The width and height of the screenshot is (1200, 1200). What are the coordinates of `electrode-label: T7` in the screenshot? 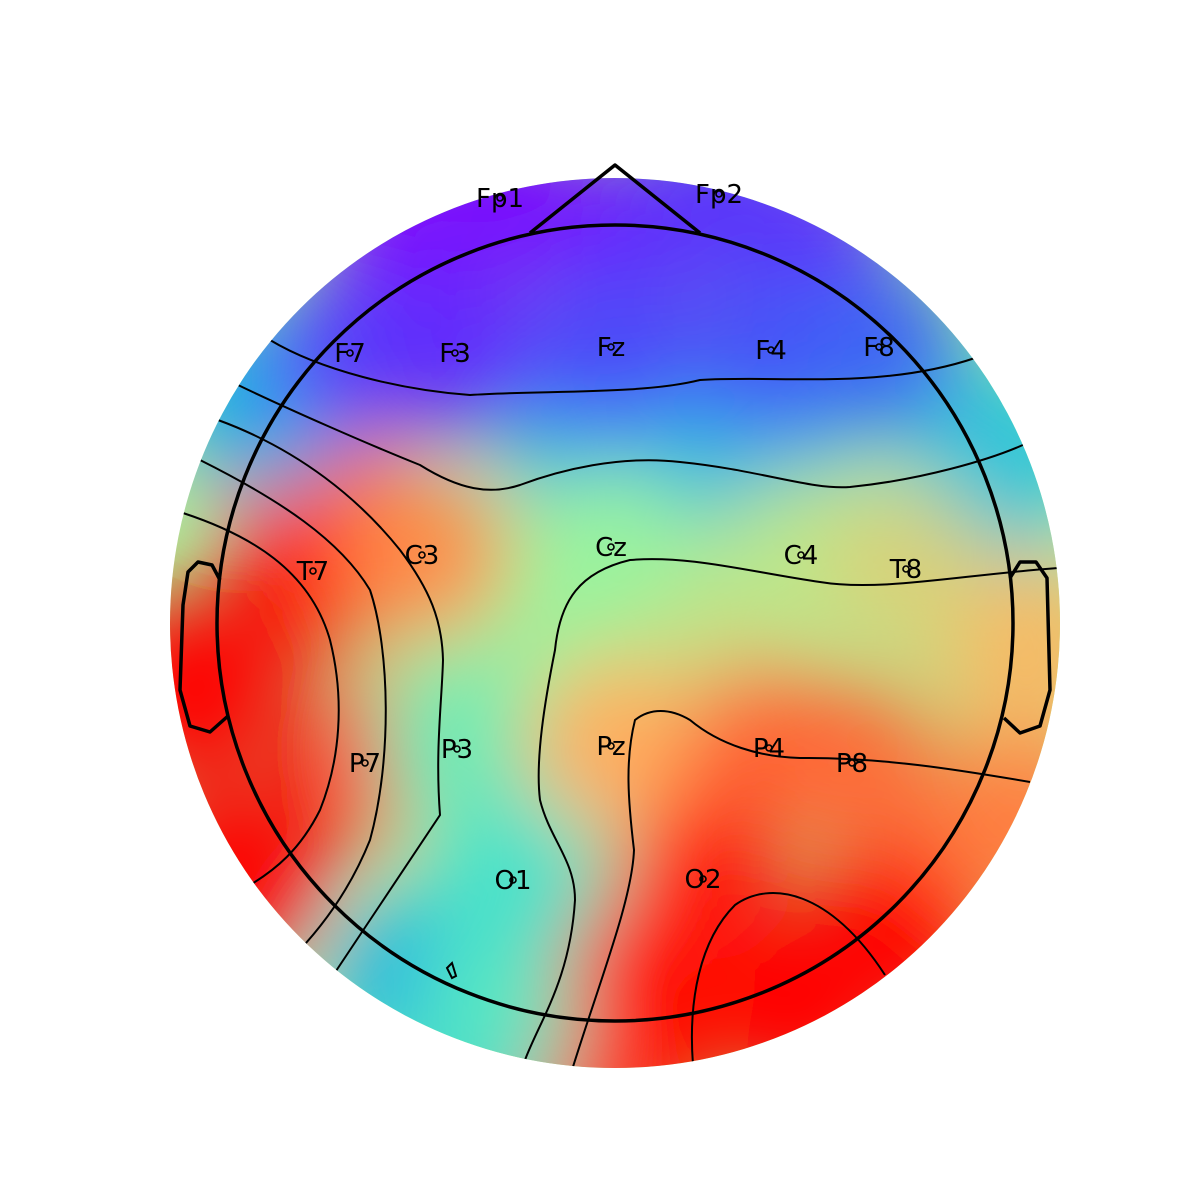 It's located at (312, 572).